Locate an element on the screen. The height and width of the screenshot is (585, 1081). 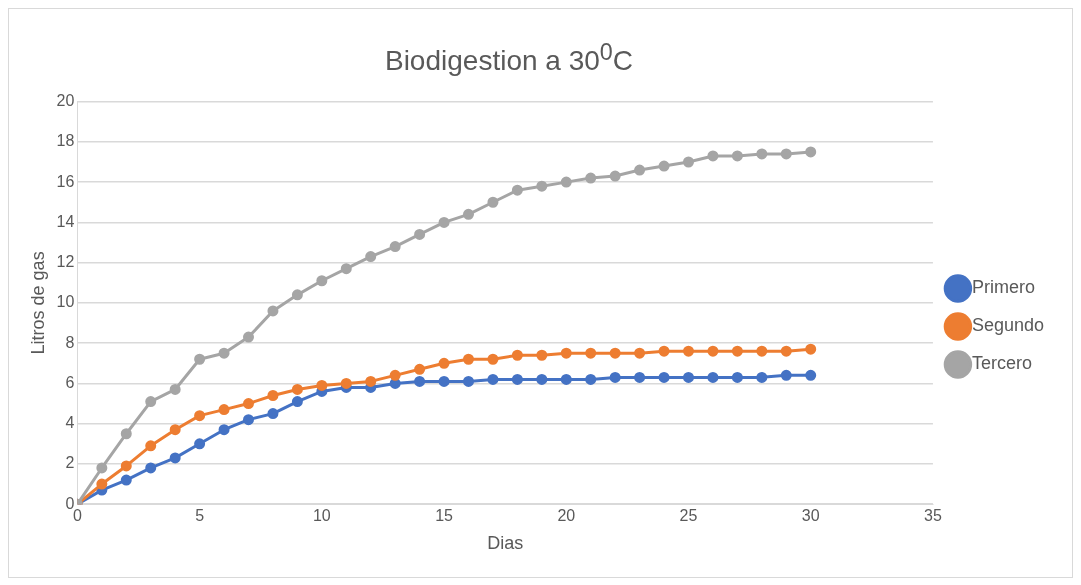
x-tick-label: 35 is located at coordinates (933, 516).